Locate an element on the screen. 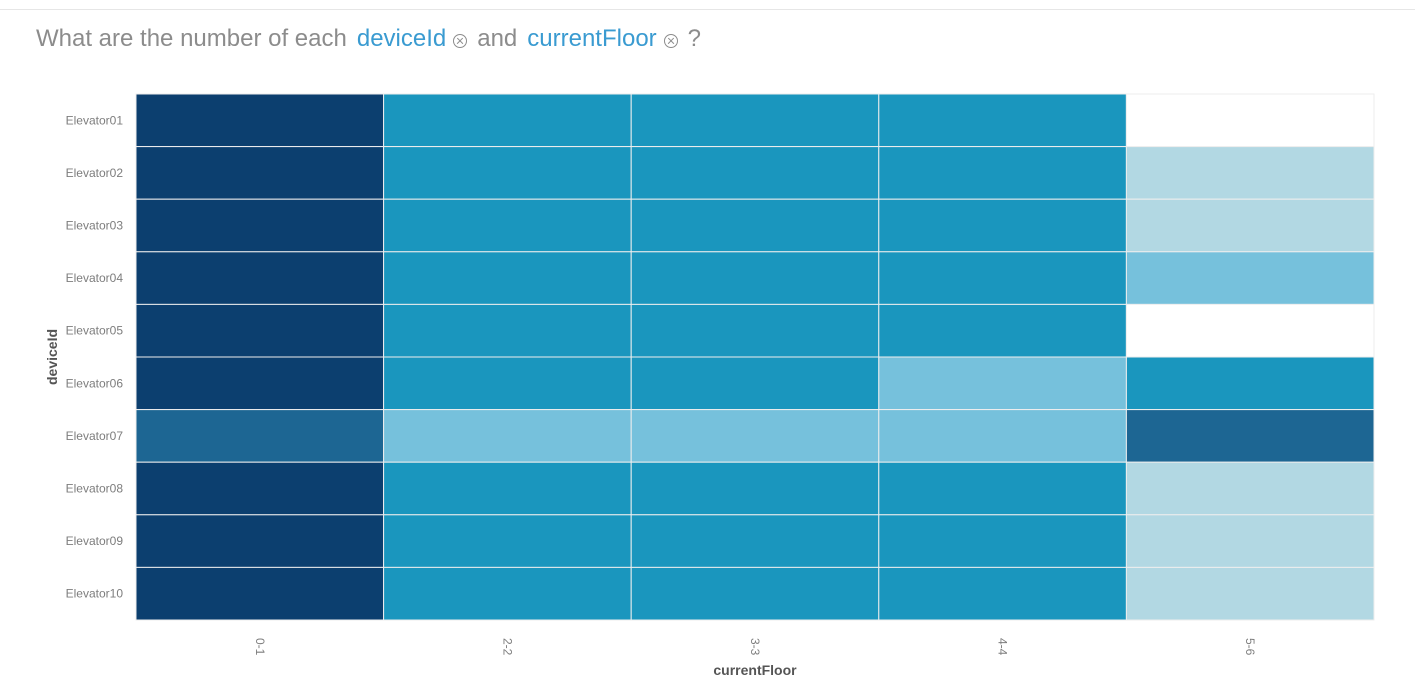 This screenshot has height=695, width=1415. x-tick-label: 3-3 is located at coordinates (755, 647).